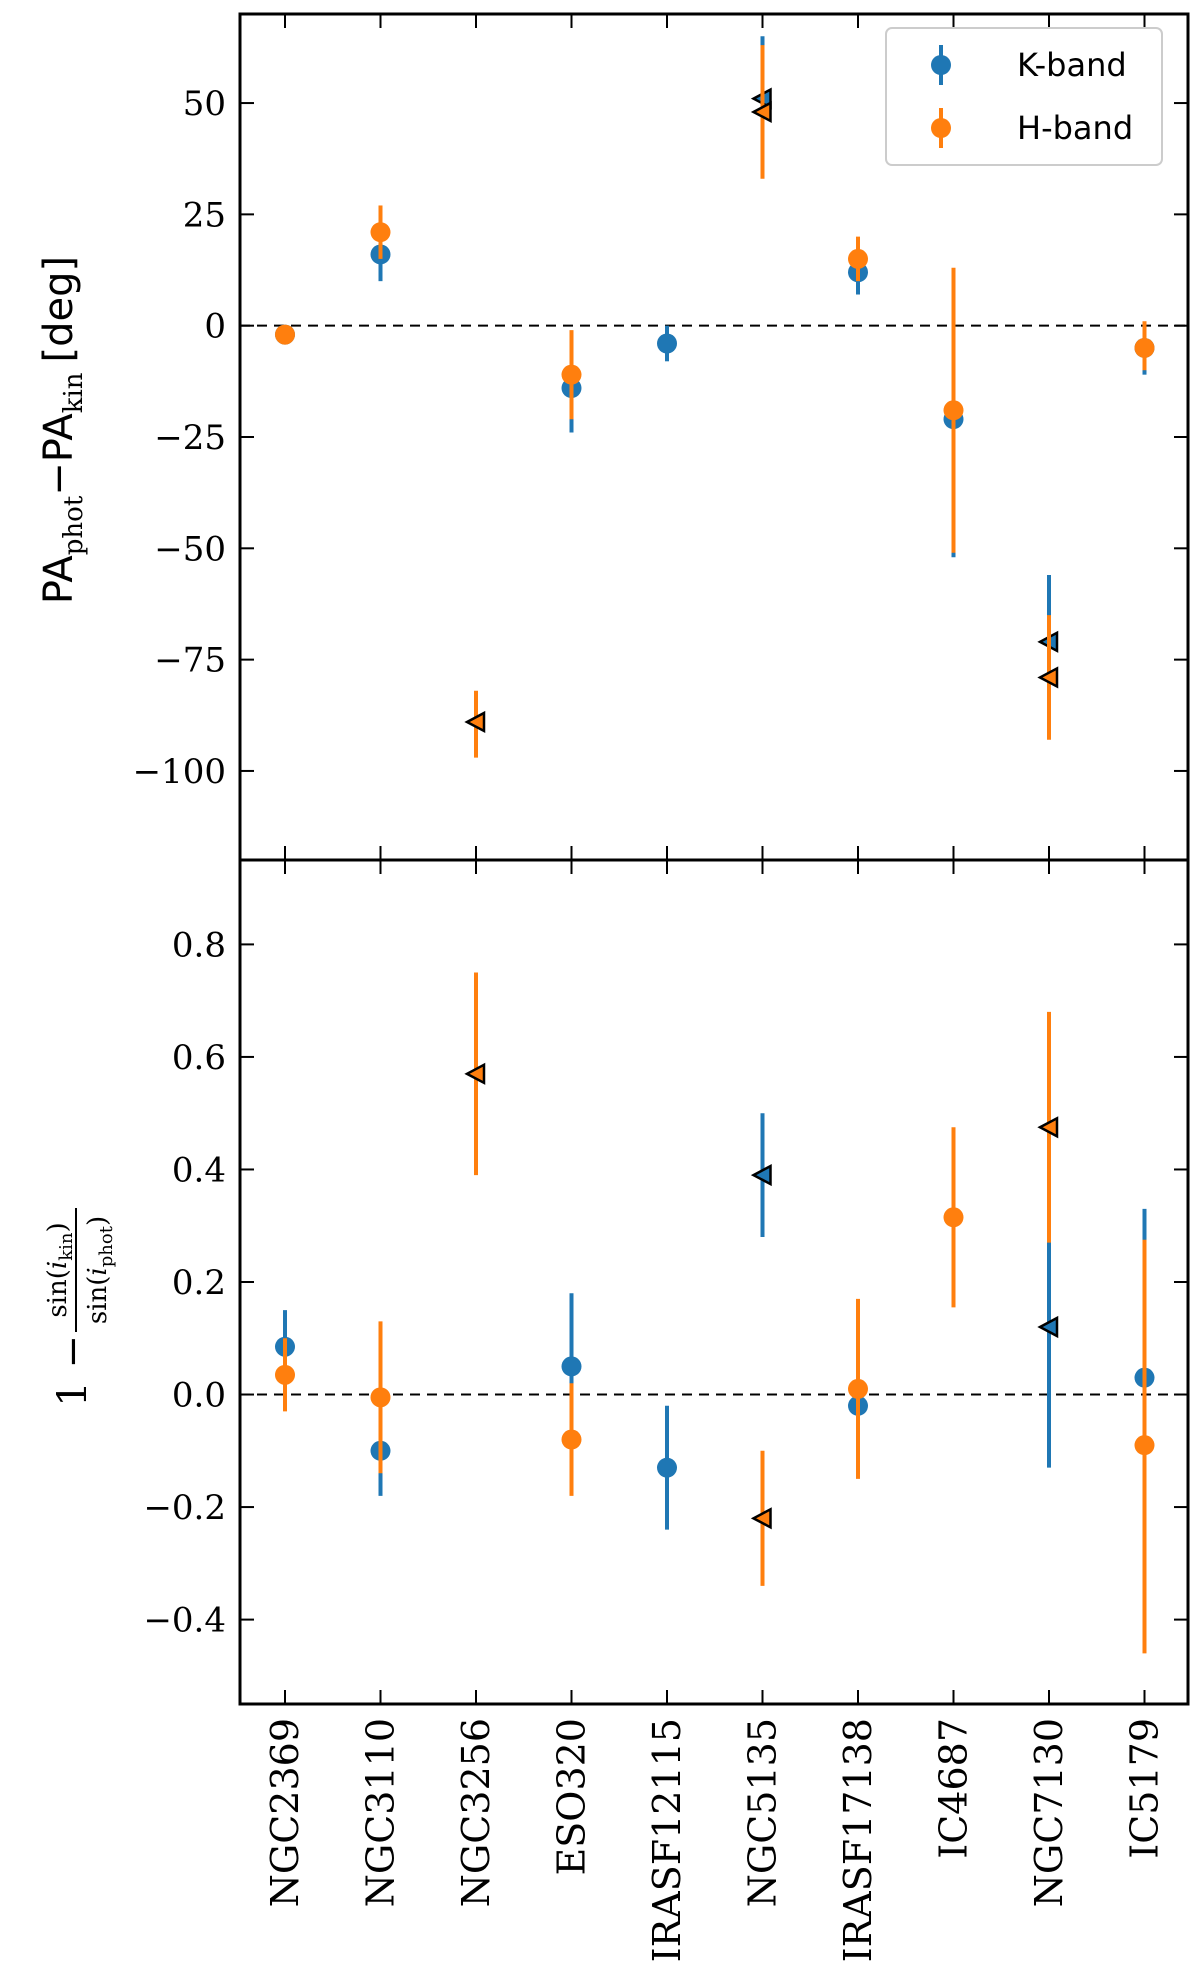 The width and height of the screenshot is (1200, 1984). What do you see at coordinates (858, 1388) in the screenshot?
I see `bottom-h-band-irasf17138-point` at bounding box center [858, 1388].